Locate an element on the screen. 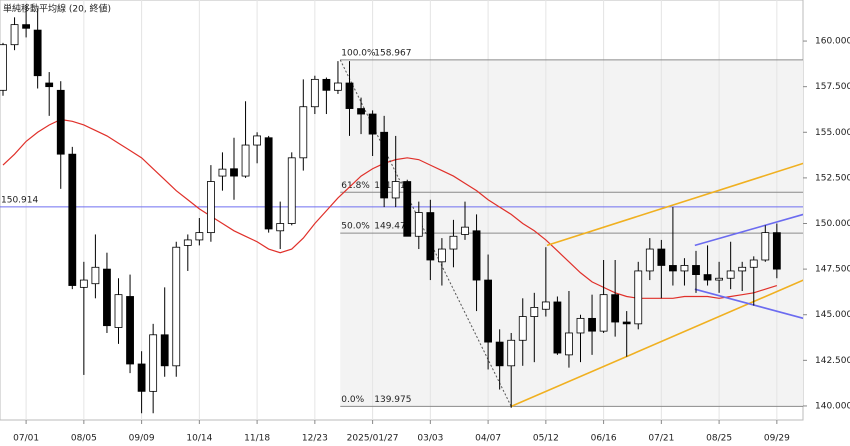  x-tick-label: 08/05 is located at coordinates (84, 439).